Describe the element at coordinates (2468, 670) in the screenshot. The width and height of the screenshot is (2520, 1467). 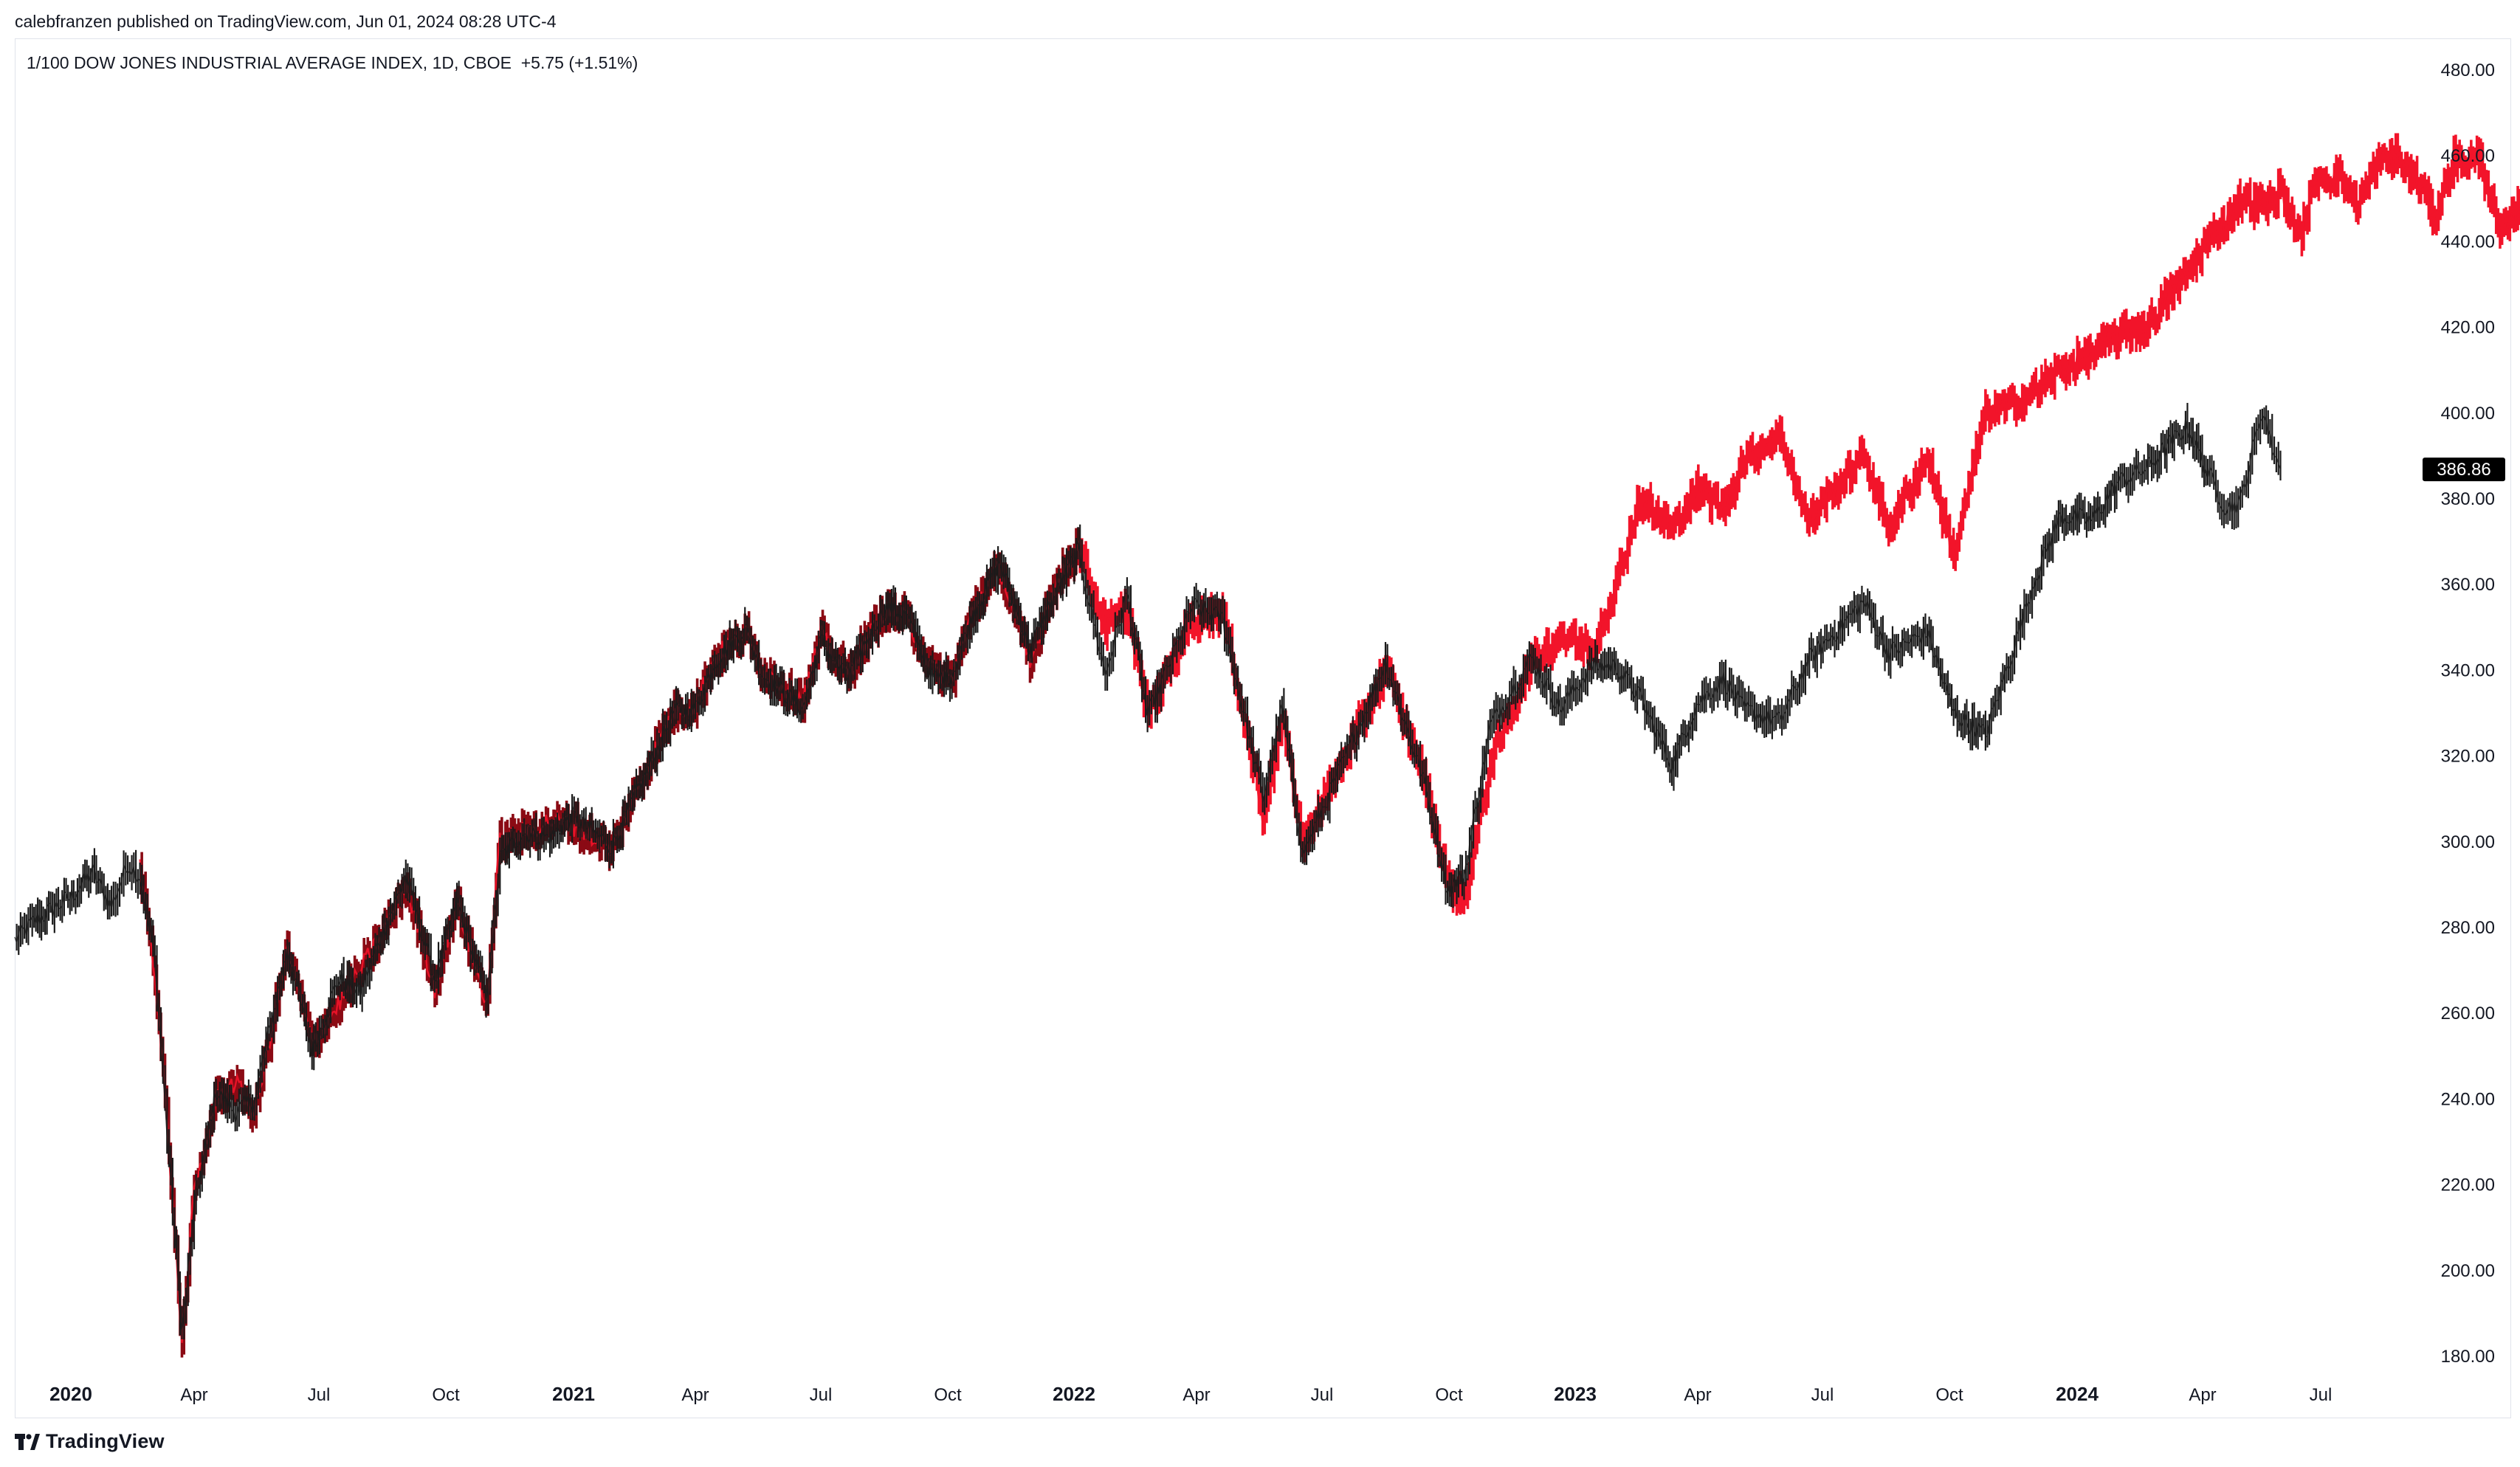
I see `y-tick-label: 340.00` at that location.